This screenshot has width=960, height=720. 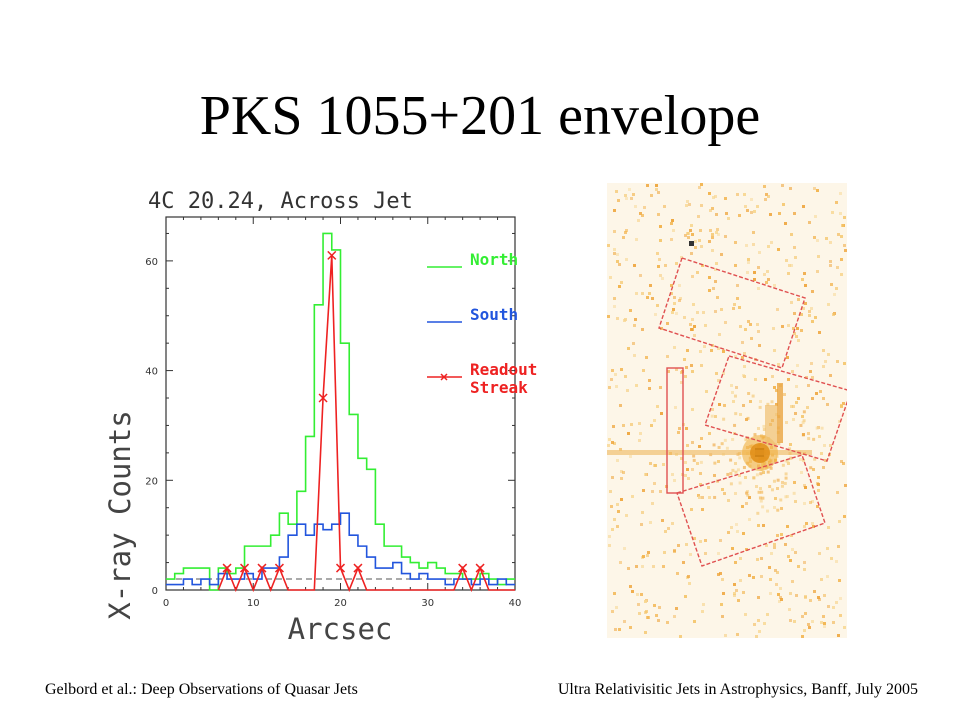 What do you see at coordinates (499, 387) in the screenshot?
I see `legend-label: Streak` at bounding box center [499, 387].